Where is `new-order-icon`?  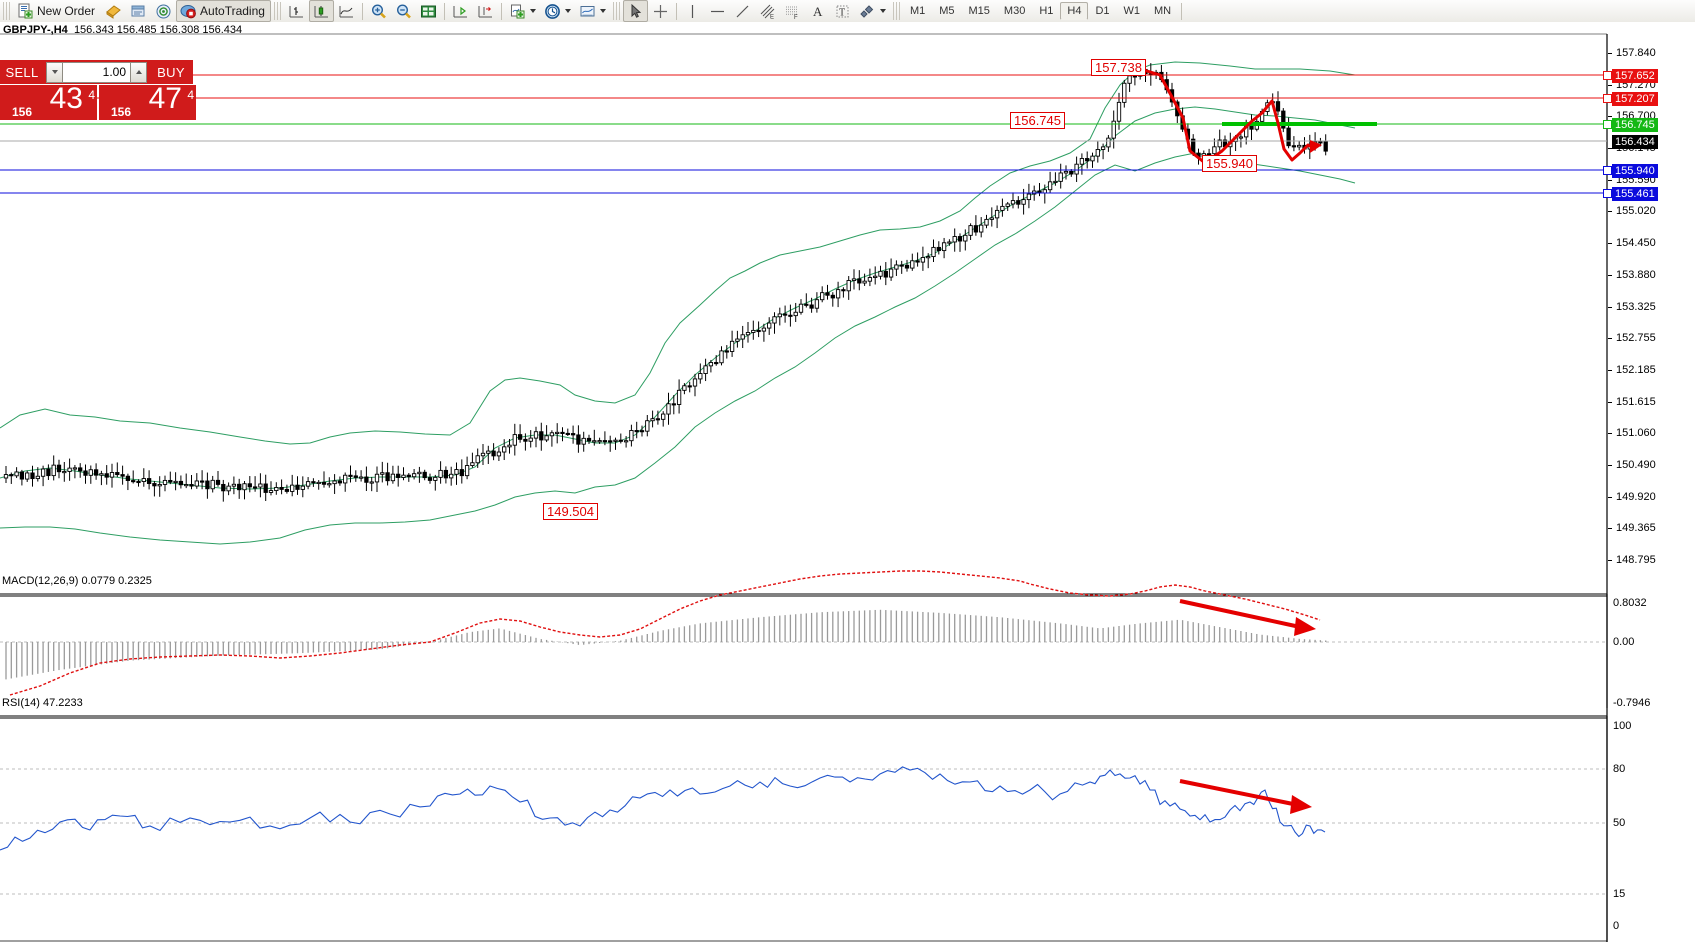 new-order-icon is located at coordinates (25, 11).